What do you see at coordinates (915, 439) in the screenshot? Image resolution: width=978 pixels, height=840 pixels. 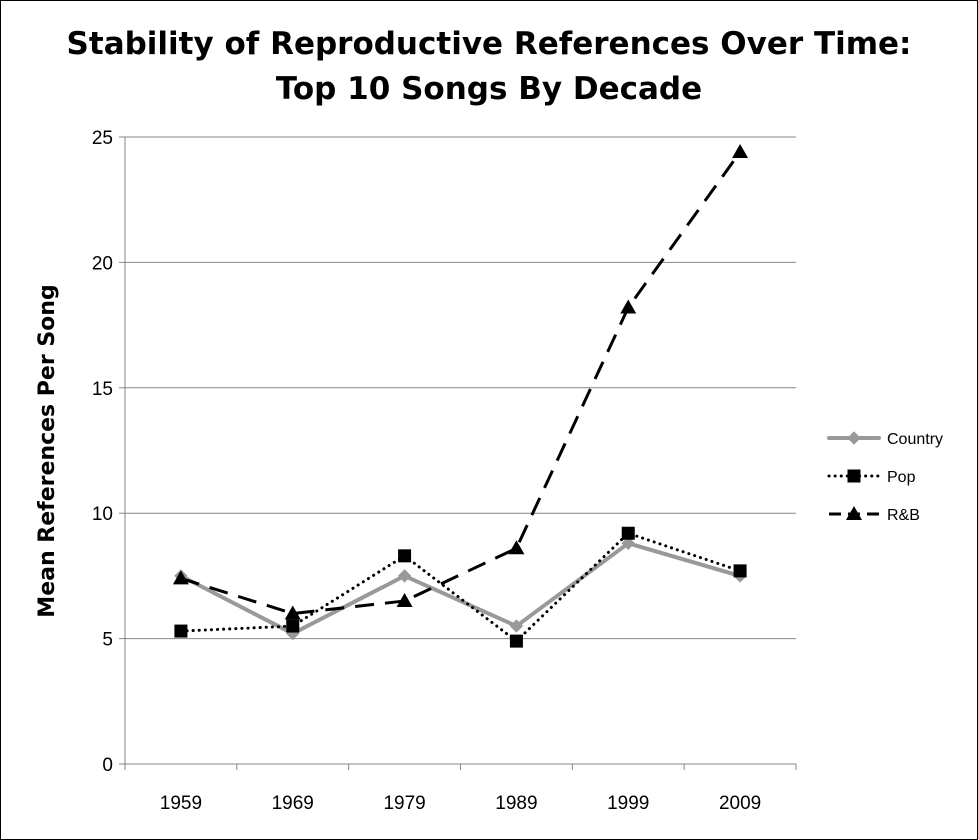 I see `legend-label-country: Country` at bounding box center [915, 439].